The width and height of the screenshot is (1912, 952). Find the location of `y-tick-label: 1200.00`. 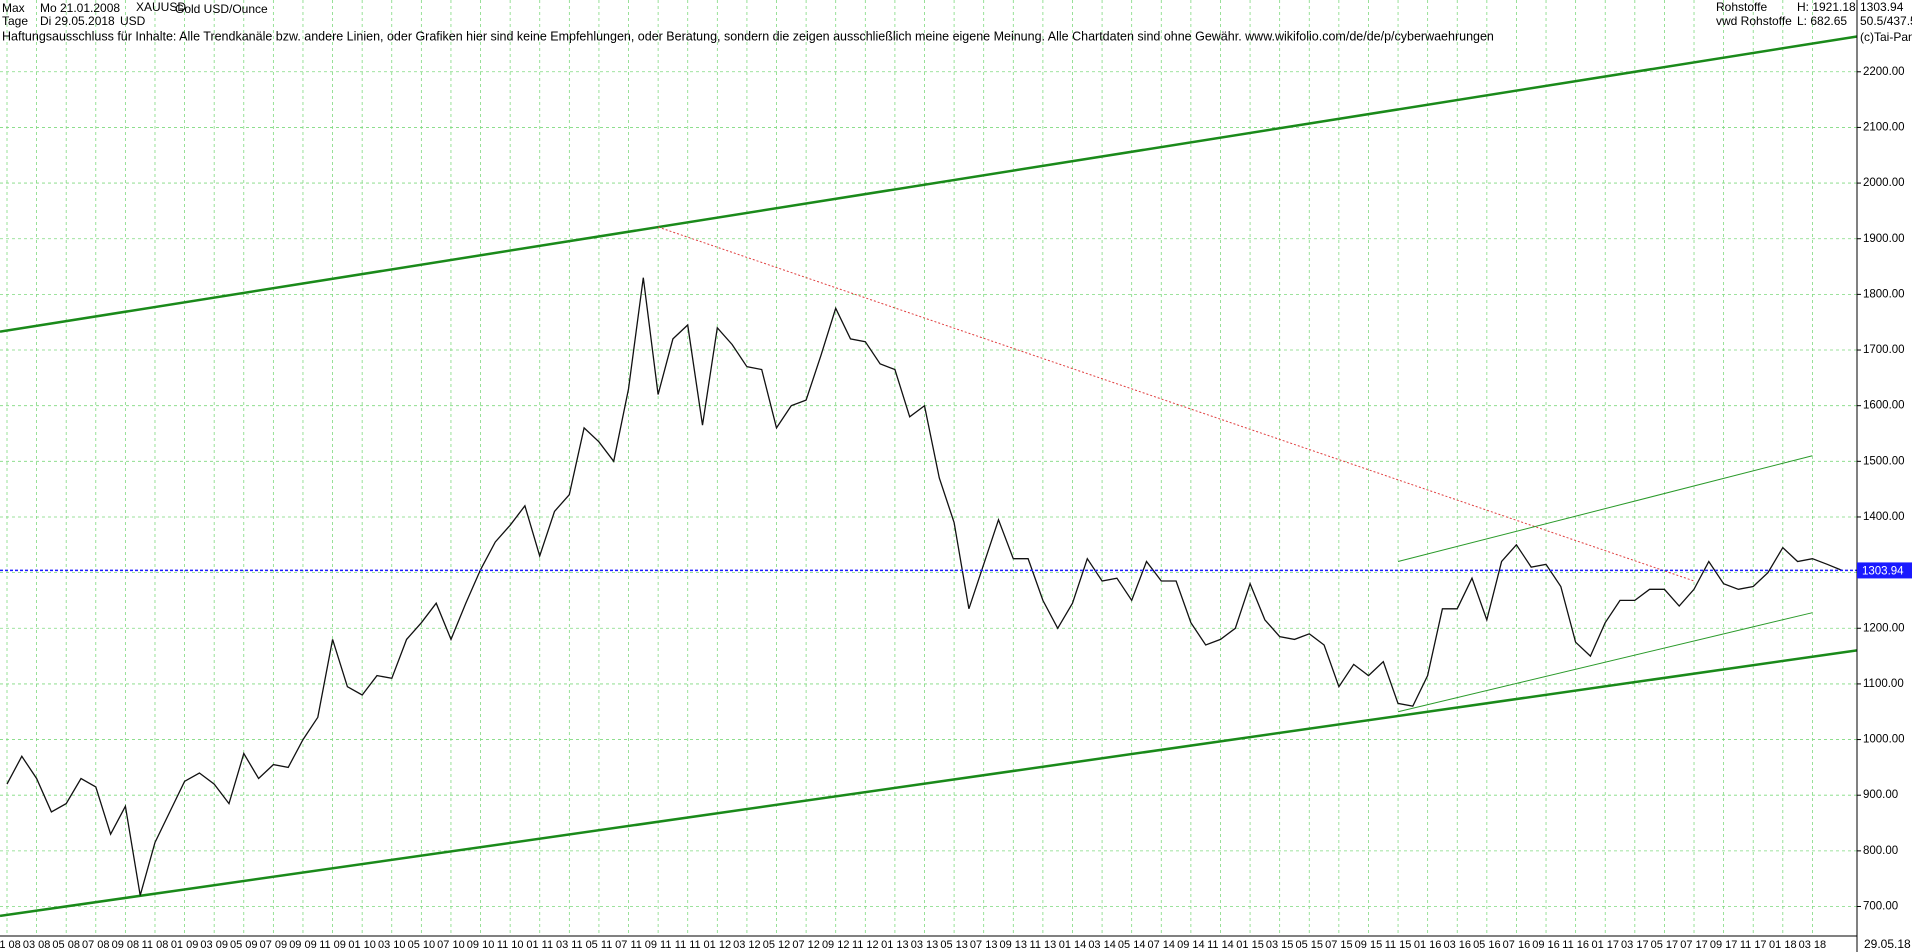

y-tick-label: 1200.00 is located at coordinates (1884, 628).